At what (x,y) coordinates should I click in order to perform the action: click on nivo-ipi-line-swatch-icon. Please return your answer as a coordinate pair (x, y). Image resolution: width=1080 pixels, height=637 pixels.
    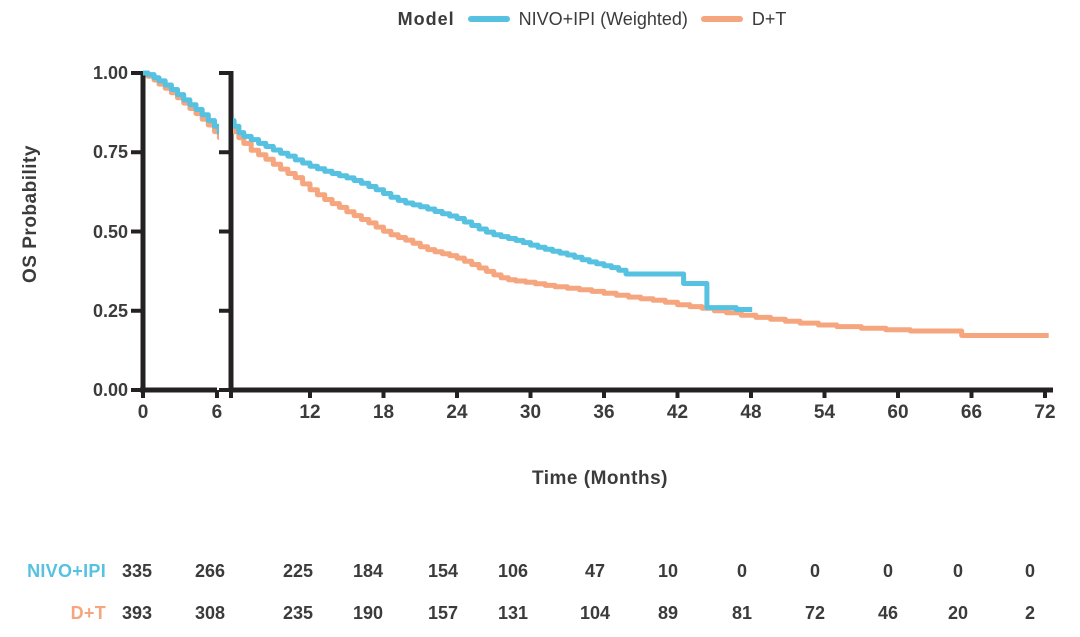
    Looking at the image, I should click on (488, 19).